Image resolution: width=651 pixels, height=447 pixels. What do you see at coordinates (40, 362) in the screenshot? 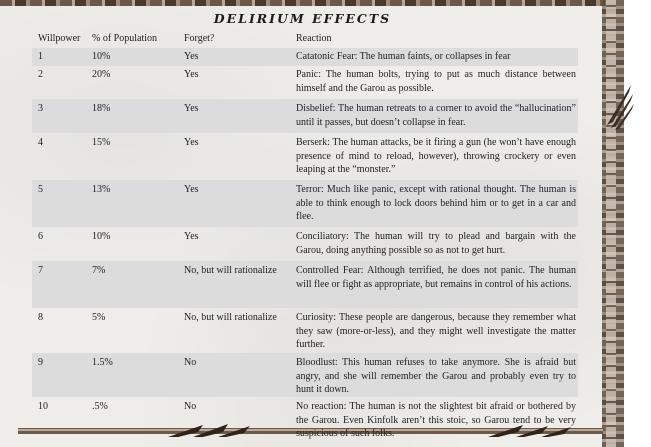
I see `willpower-cell: 9` at bounding box center [40, 362].